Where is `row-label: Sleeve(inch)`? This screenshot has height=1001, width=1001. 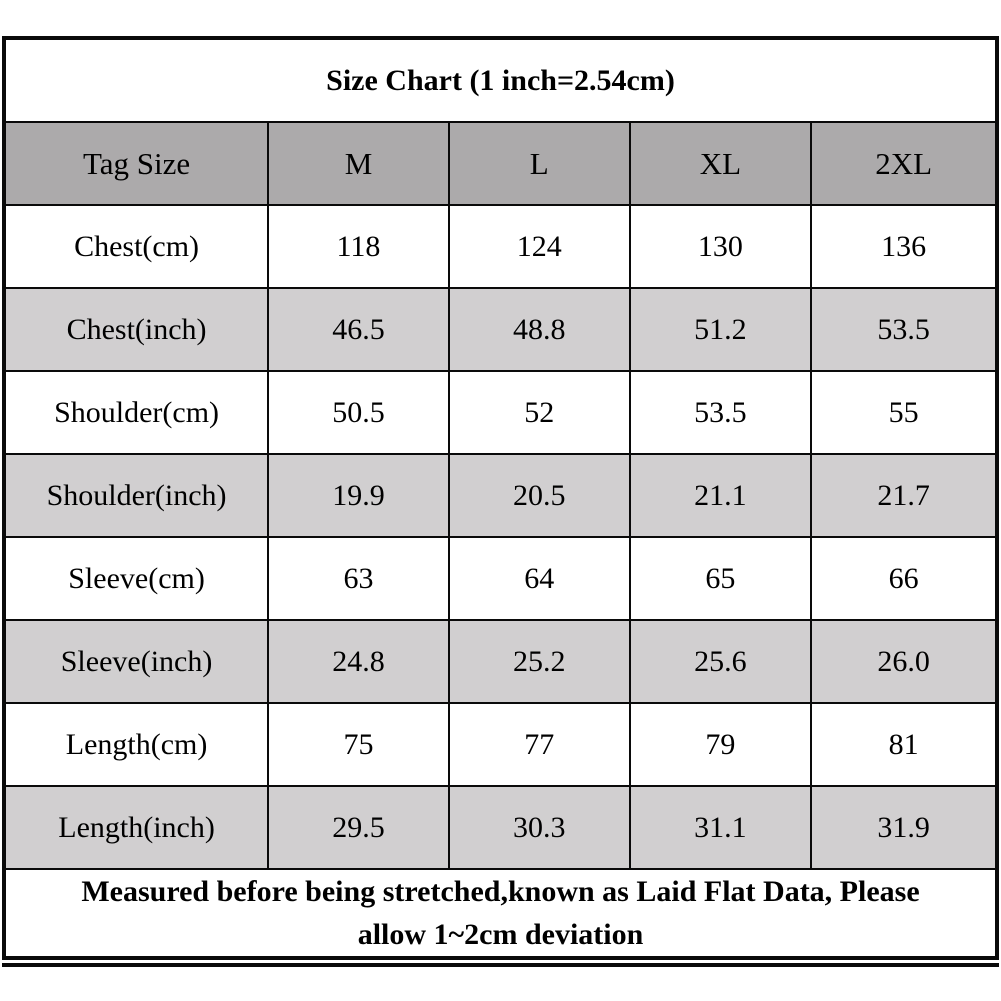
row-label: Sleeve(inch) is located at coordinates (136, 661).